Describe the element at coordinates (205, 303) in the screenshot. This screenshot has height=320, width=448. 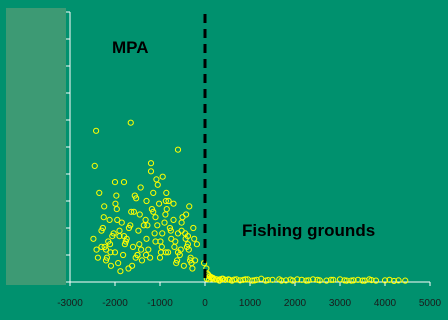
I see `x-tick-label: 0` at that location.